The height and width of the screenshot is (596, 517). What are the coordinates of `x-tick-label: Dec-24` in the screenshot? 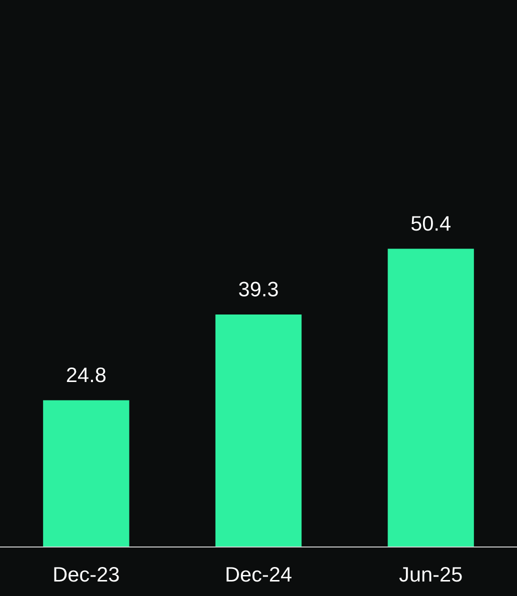 It's located at (259, 574).